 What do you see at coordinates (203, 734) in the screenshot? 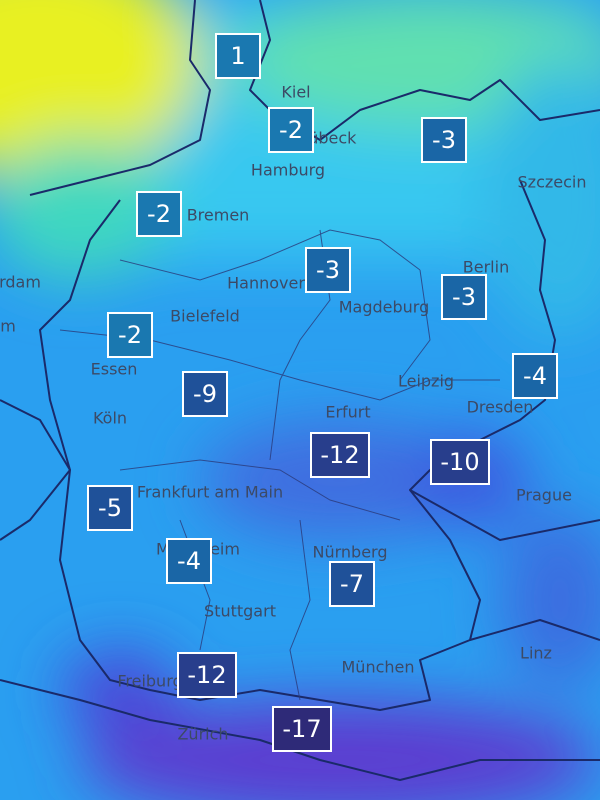
I see `city-label: Zürich` at bounding box center [203, 734].